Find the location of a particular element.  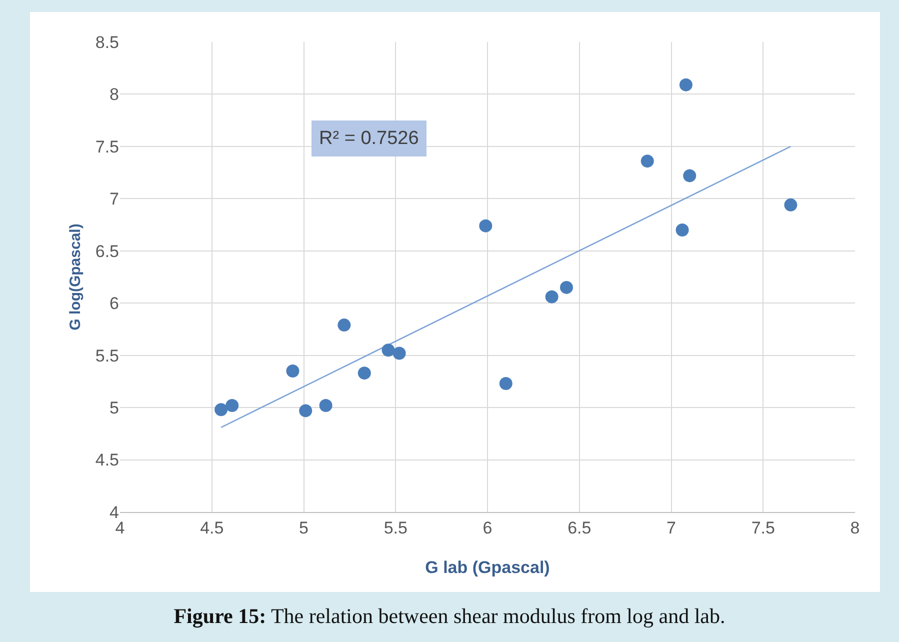

y-tick-label: 5.5 is located at coordinates (107, 356).